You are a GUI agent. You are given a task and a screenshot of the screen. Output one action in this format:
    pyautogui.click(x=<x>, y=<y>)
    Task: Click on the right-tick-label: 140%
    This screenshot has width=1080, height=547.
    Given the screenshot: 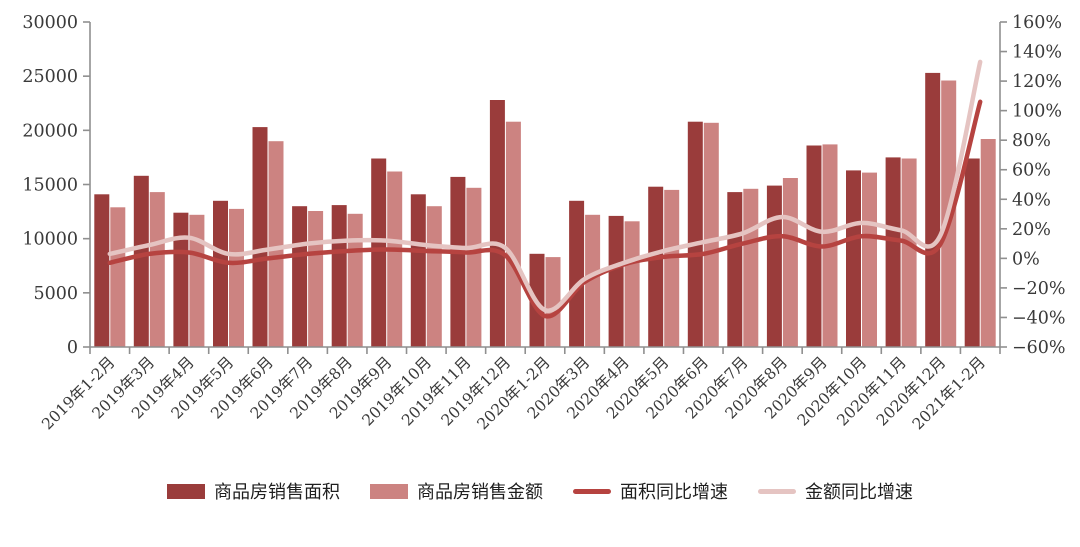 What is the action you would take?
    pyautogui.click(x=1037, y=53)
    